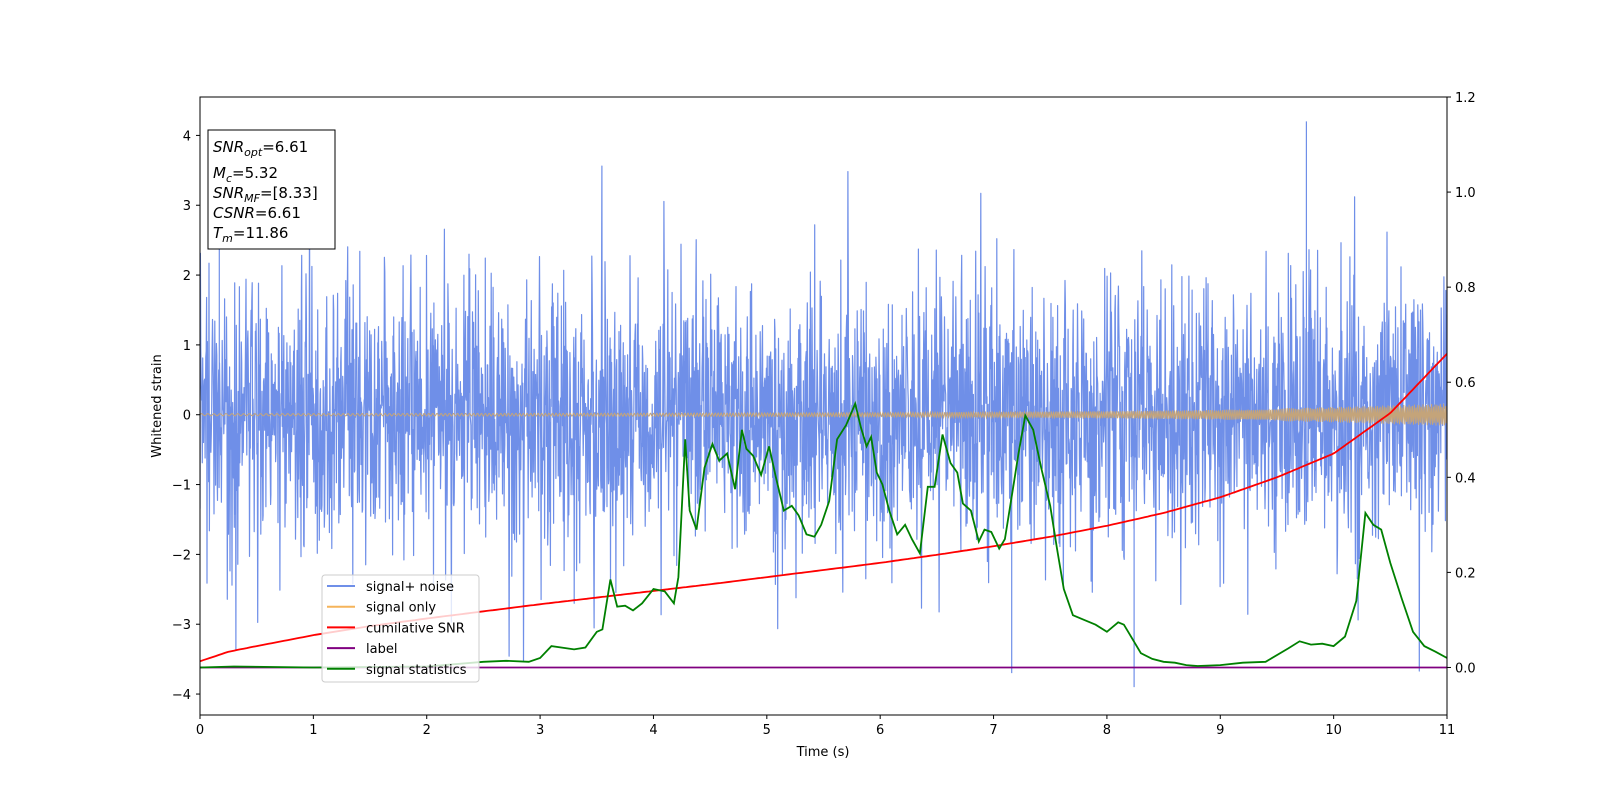 This screenshot has height=800, width=1600. Describe the element at coordinates (1333, 730) in the screenshot. I see `x-tick-label: 10` at that location.